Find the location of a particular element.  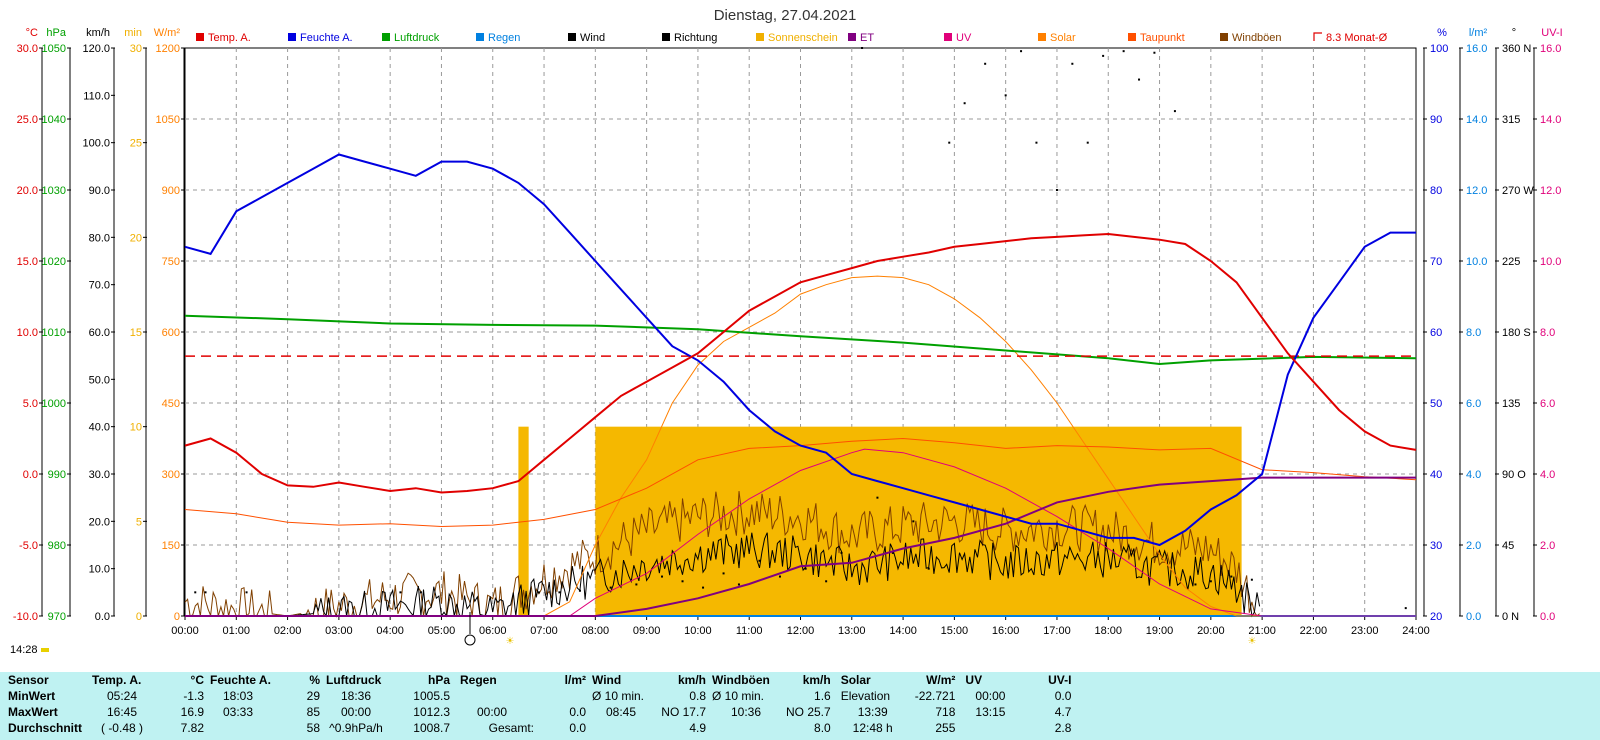

left-axis-tick: 10.0 is located at coordinates (99, 570).